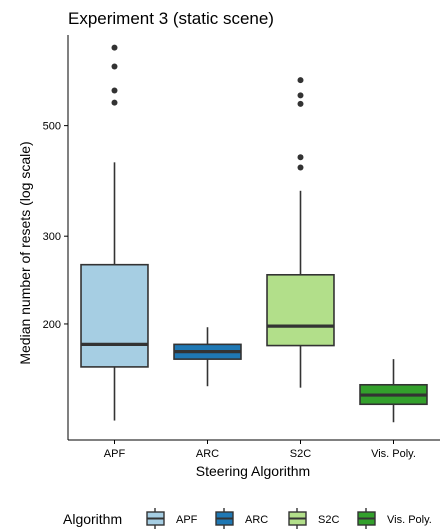 The image size is (443, 529). Describe the element at coordinates (115, 454) in the screenshot. I see `x-tick-label-apf: APF` at that location.